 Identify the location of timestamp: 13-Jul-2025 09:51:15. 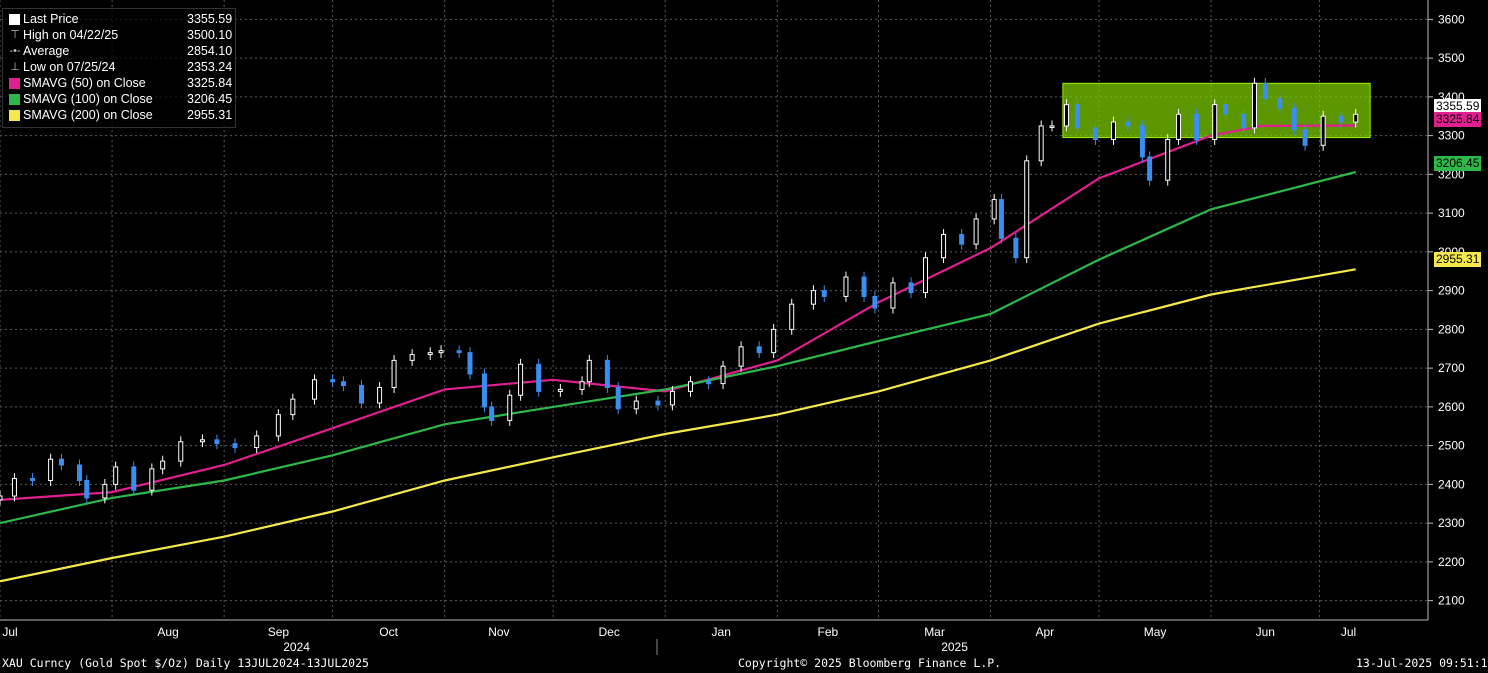
(1422, 663).